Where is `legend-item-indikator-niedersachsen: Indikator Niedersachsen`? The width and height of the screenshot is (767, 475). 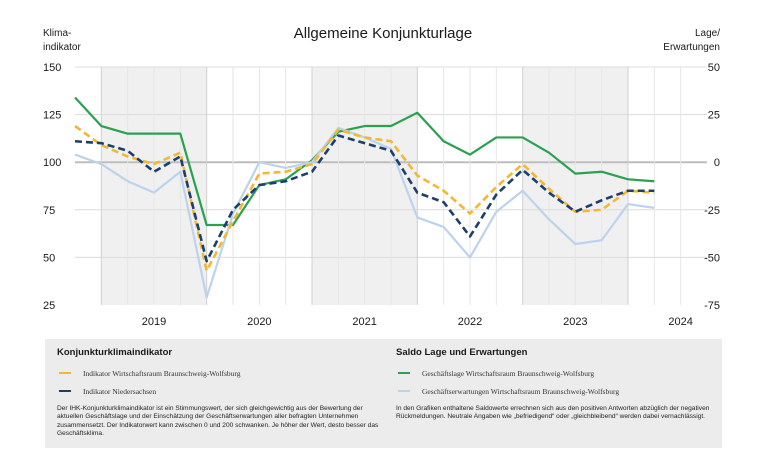 legend-item-indikator-niedersachsen: Indikator Niedersachsen is located at coordinates (217, 391).